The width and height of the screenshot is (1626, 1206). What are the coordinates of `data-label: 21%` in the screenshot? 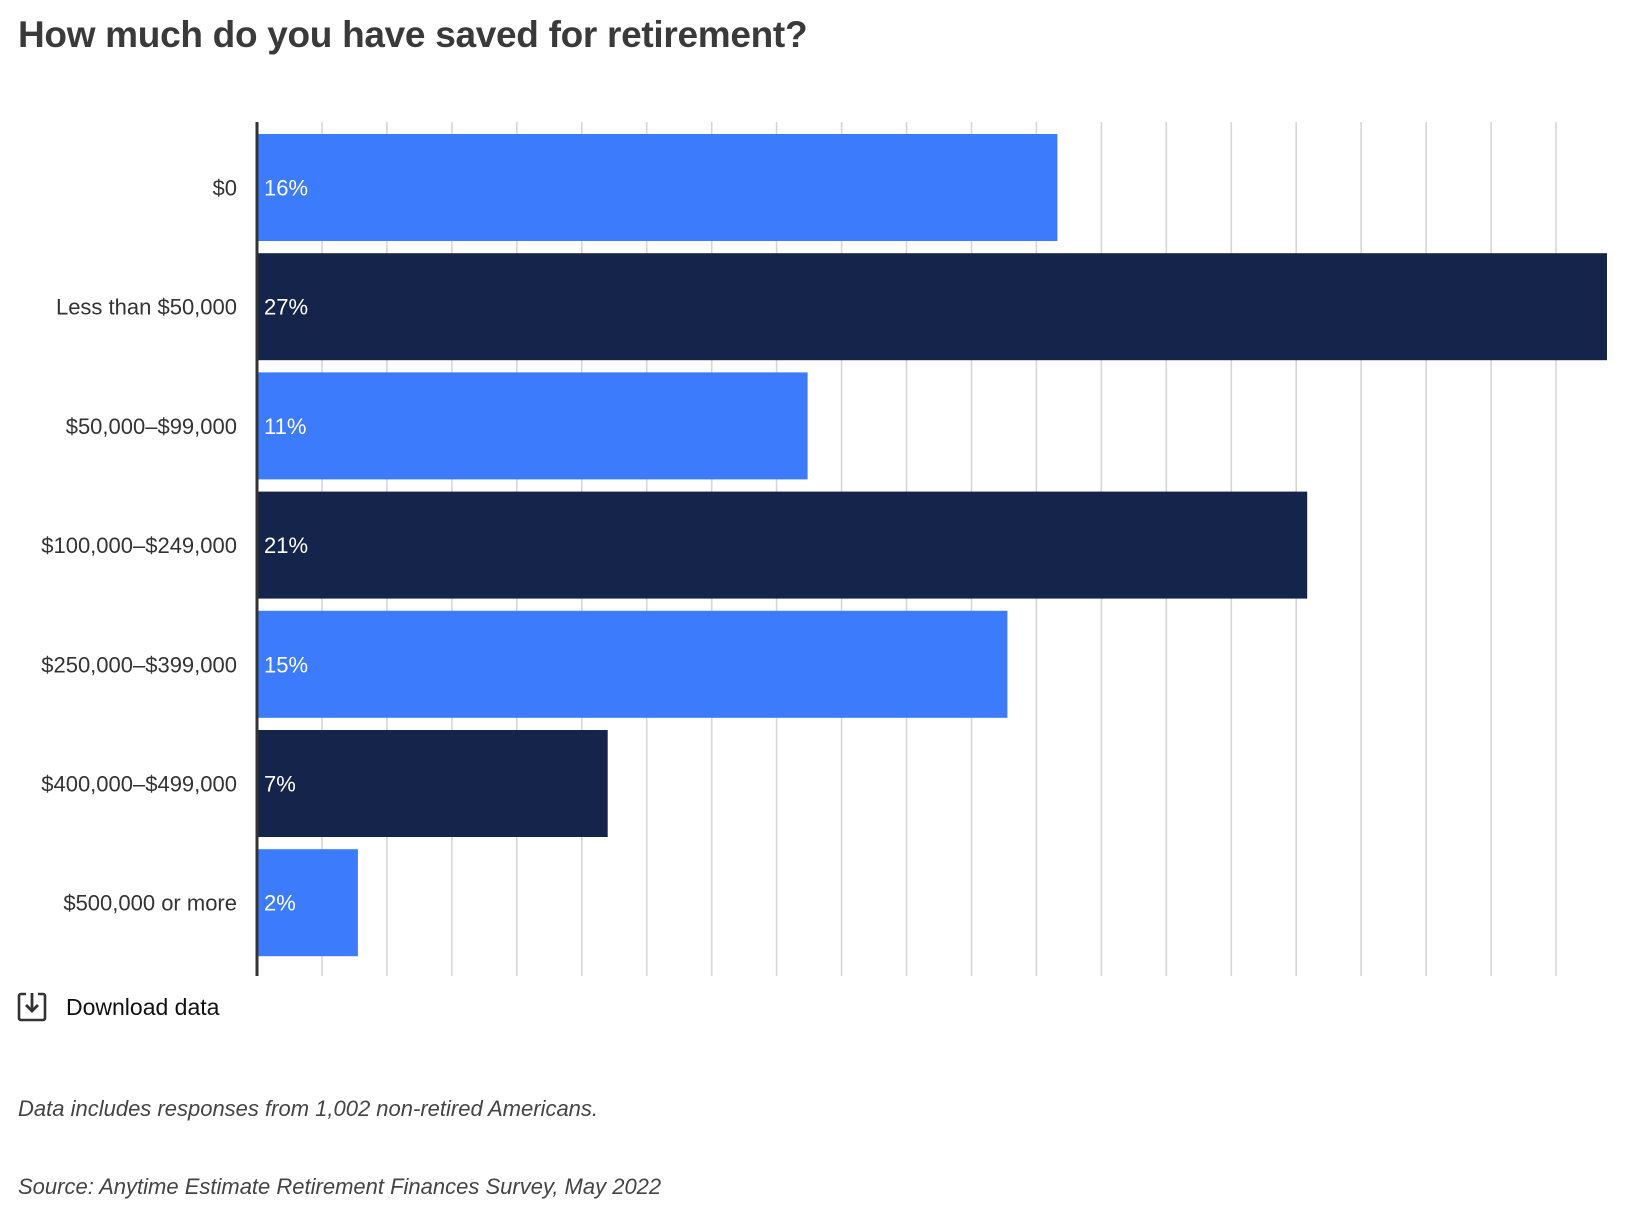 It's located at (286, 545).